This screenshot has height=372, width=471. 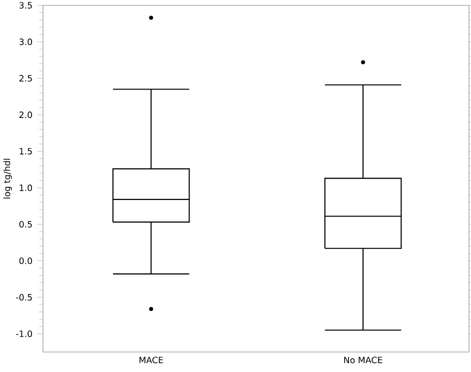 I want to click on y-tick-label: 3.0, so click(x=25, y=42).